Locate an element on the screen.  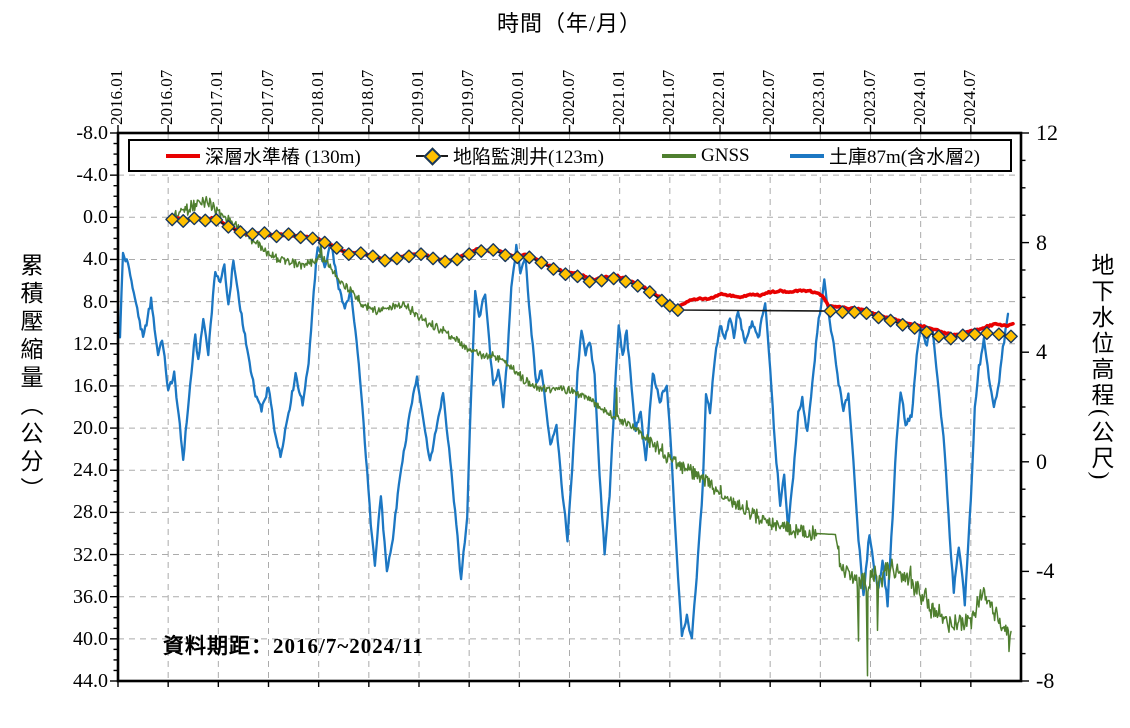
left-tick-label: 16.0 is located at coordinates (90, 385).